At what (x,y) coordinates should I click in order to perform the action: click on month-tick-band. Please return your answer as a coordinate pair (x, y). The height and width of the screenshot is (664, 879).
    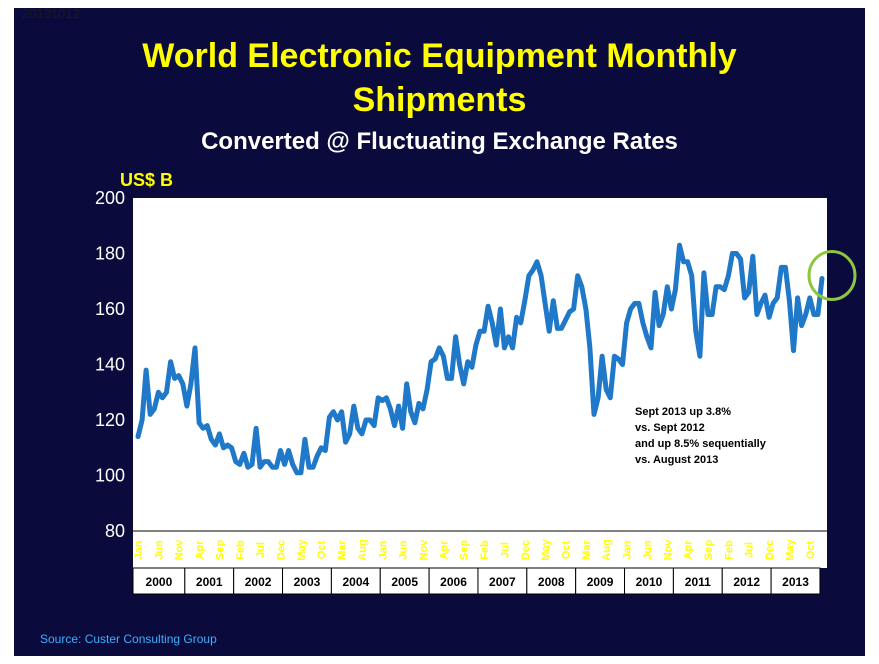
    Looking at the image, I should click on (480, 549).